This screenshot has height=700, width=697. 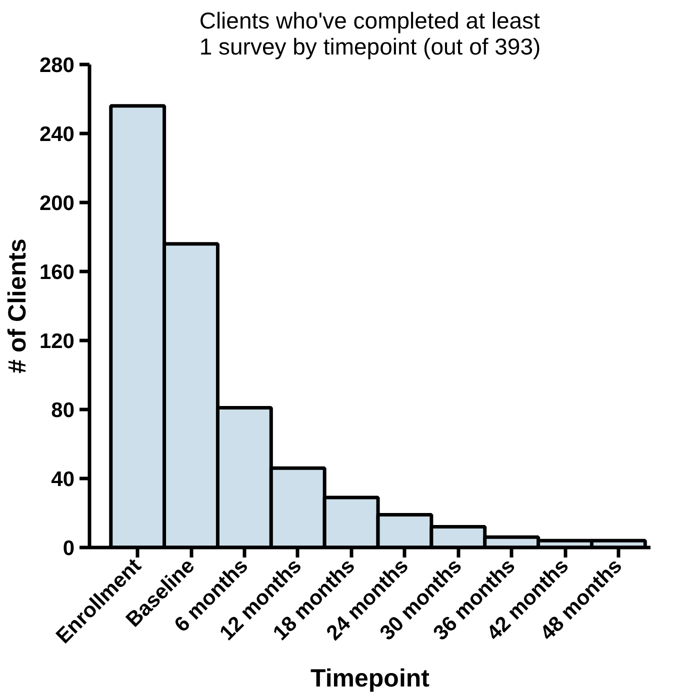 What do you see at coordinates (17, 306) in the screenshot?
I see `y-axis-title: # of Clients` at bounding box center [17, 306].